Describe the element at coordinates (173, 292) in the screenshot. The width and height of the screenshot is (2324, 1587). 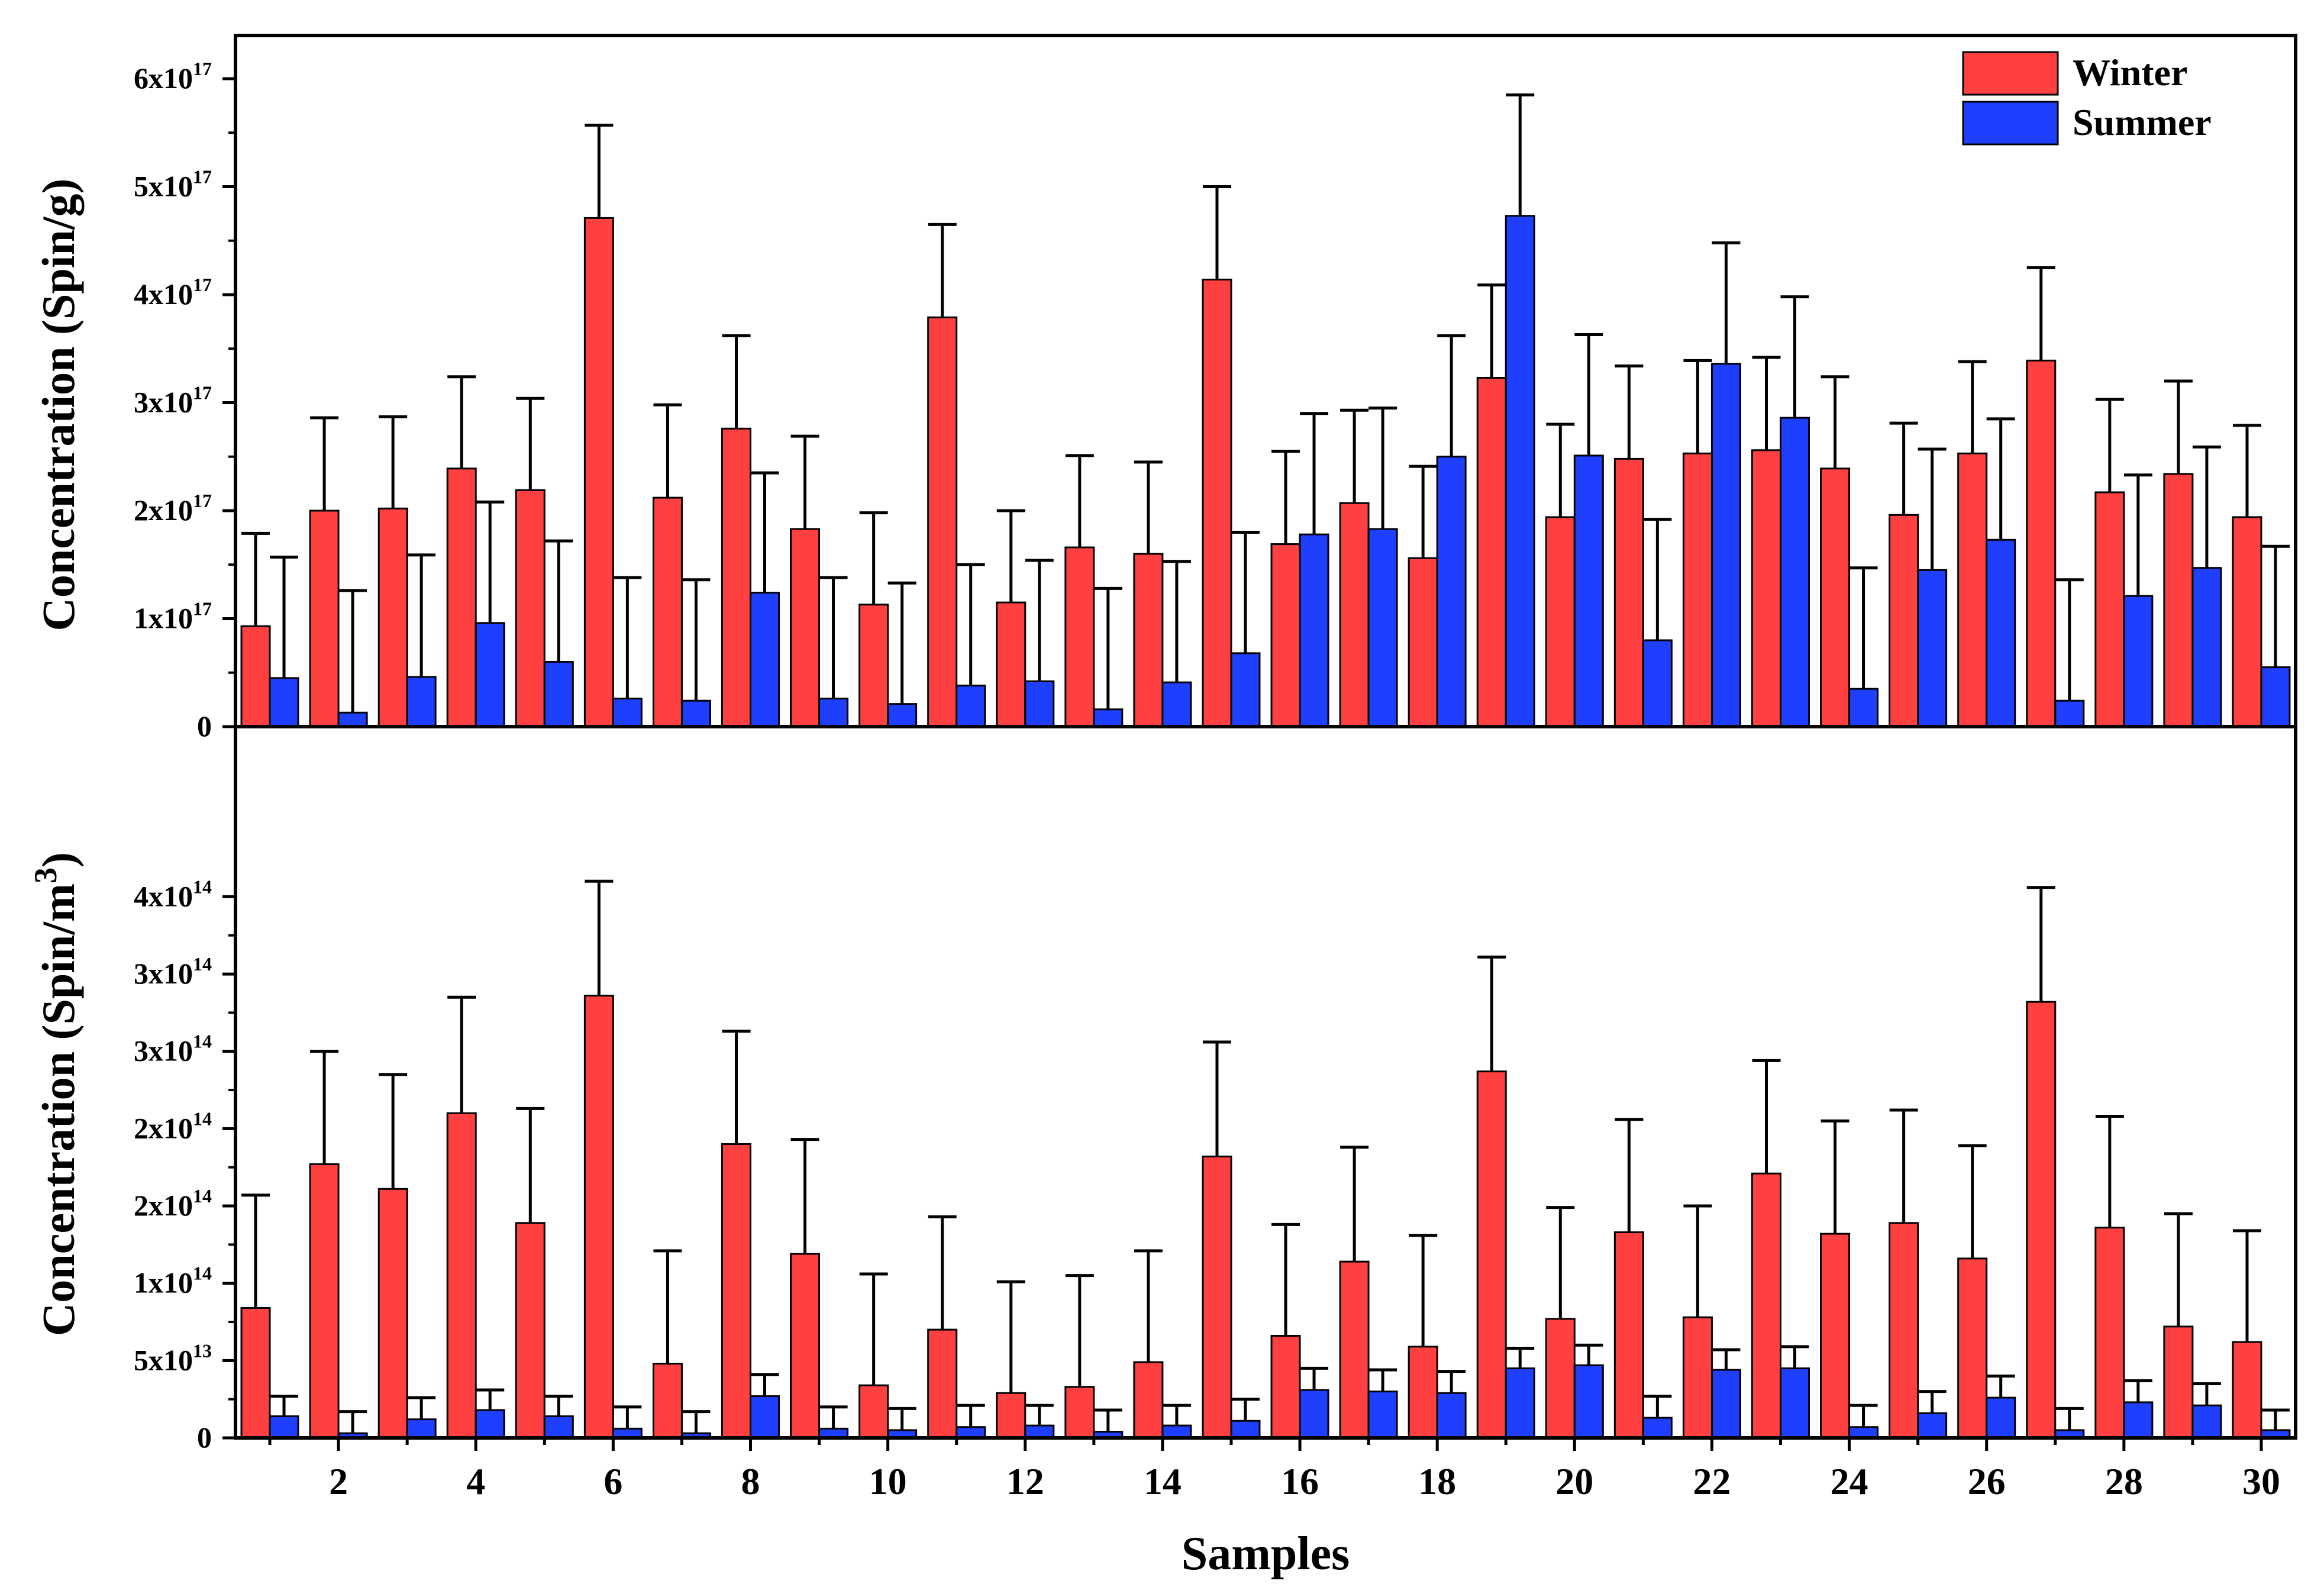
I see `top-ytick-label: 4x10¹⁷` at that location.